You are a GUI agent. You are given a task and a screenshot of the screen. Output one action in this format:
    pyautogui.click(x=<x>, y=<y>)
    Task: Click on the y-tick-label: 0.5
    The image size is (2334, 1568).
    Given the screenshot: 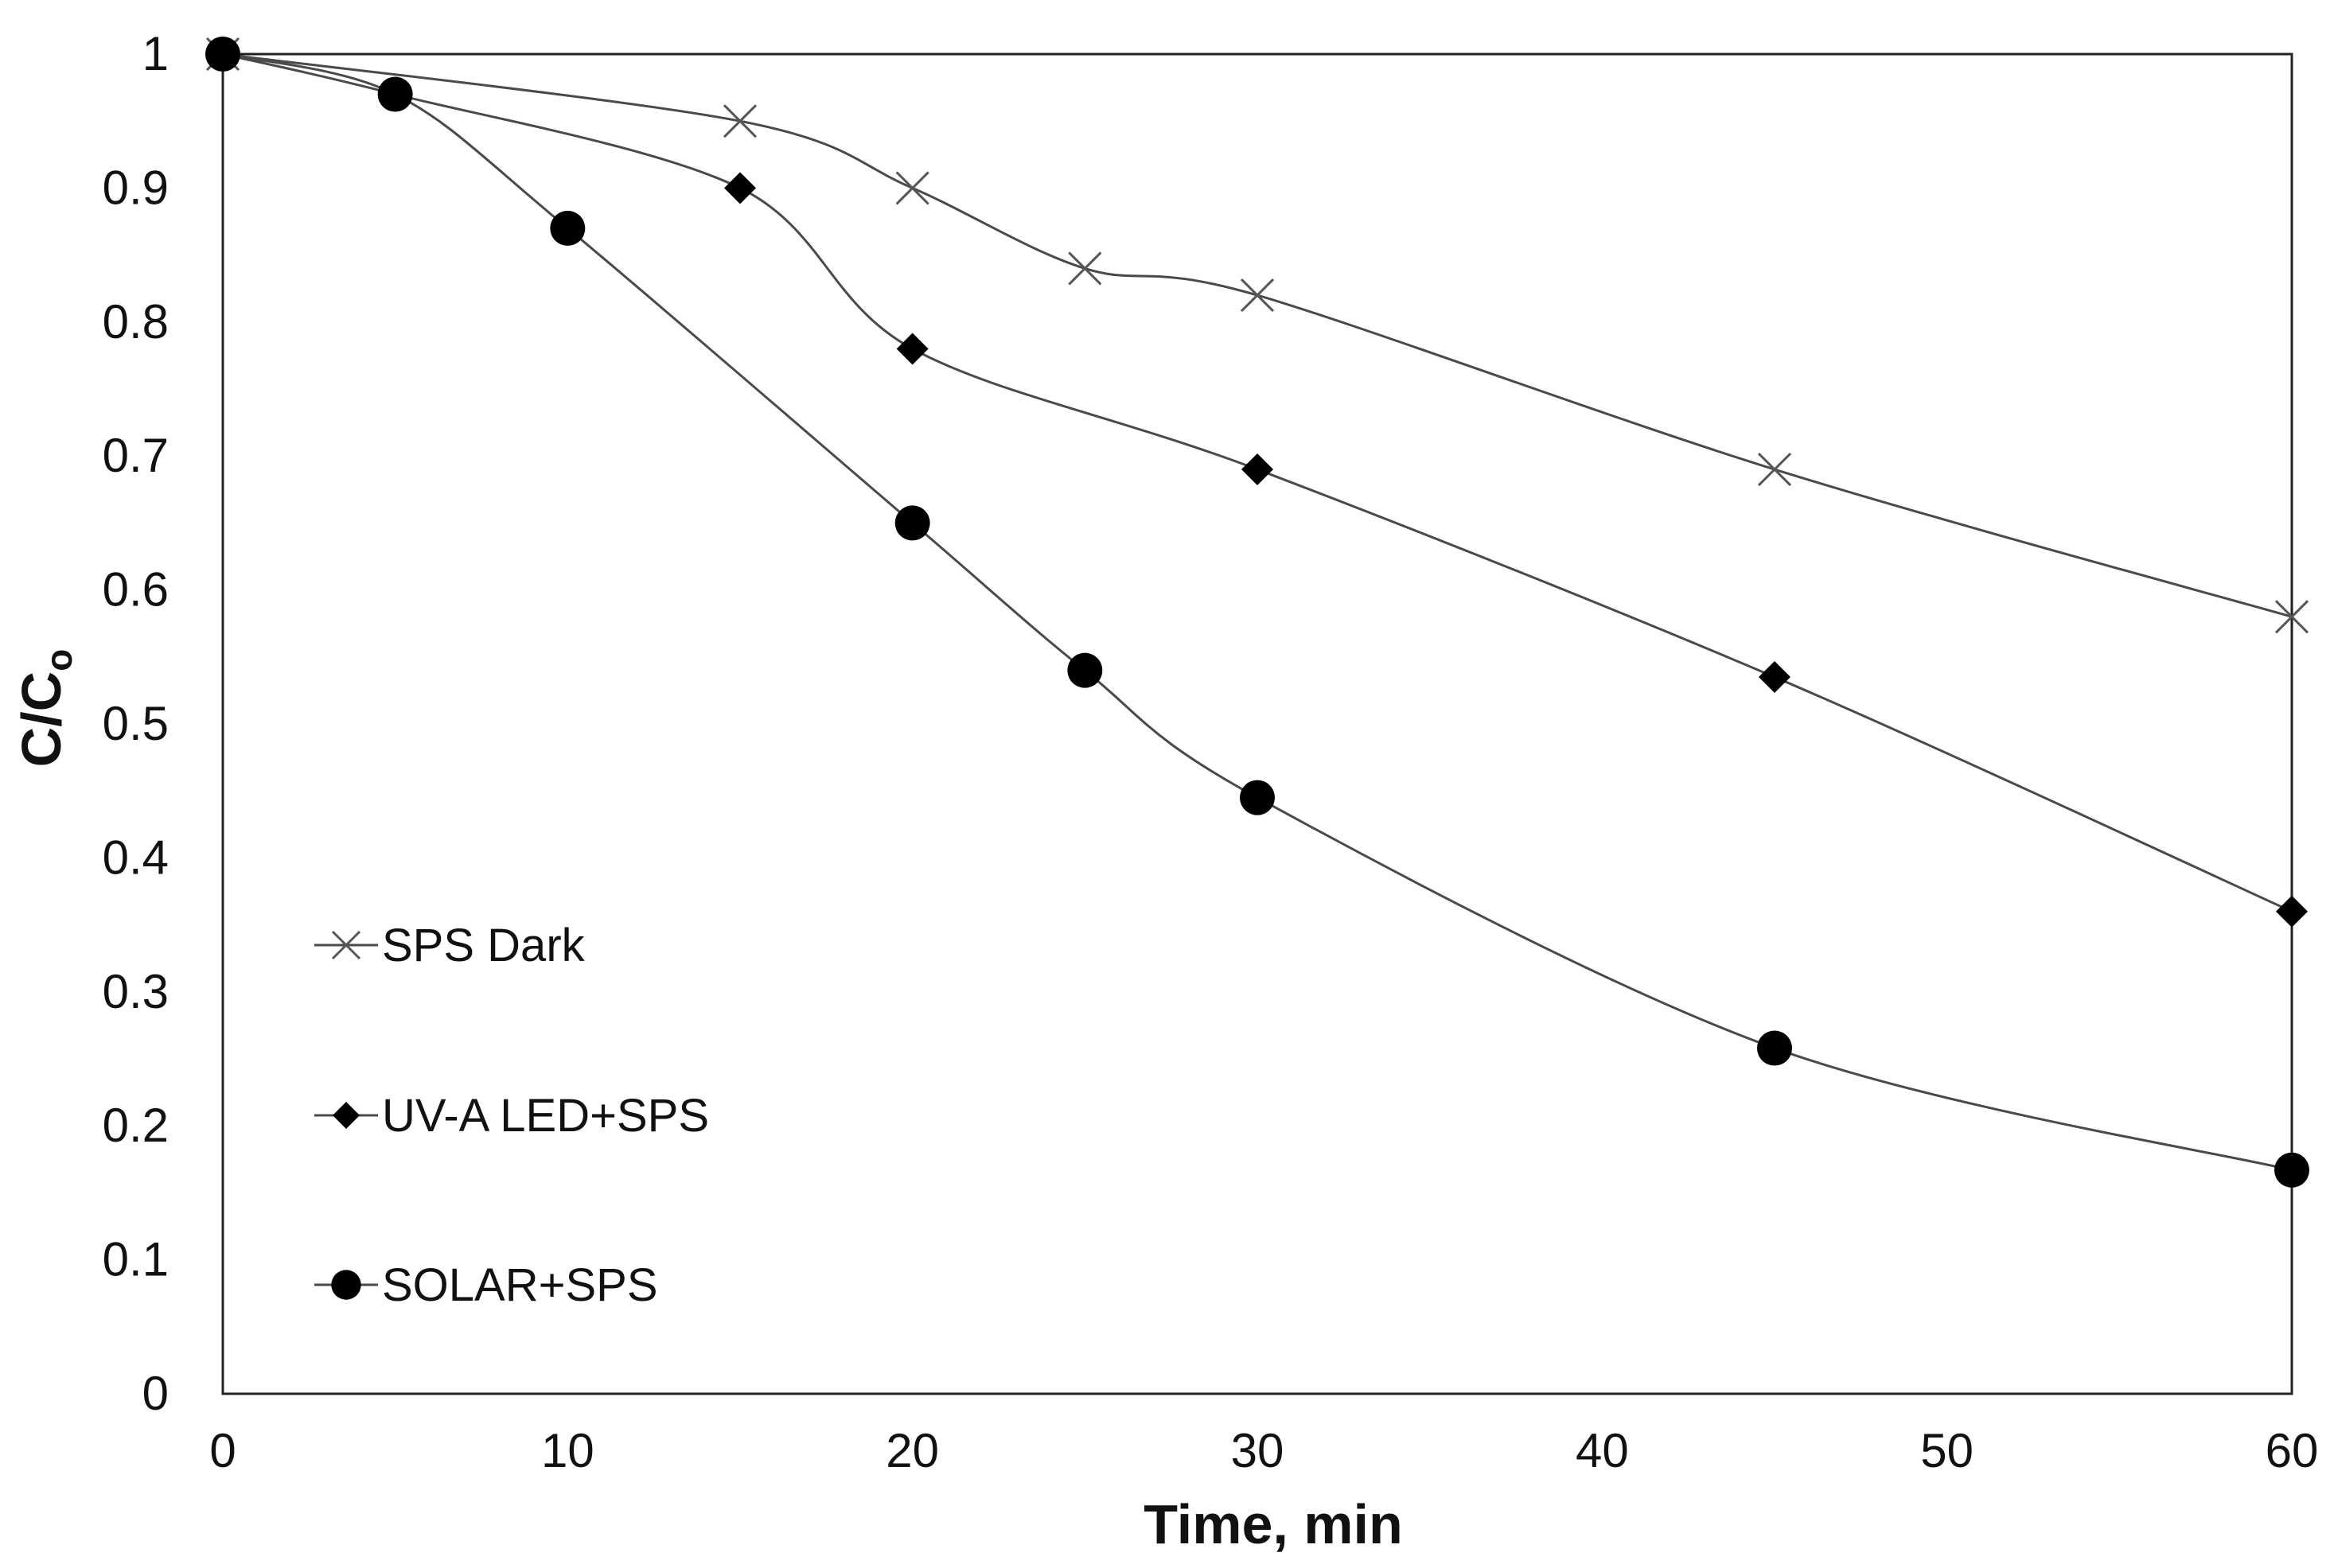 What is the action you would take?
    pyautogui.click(x=136, y=723)
    